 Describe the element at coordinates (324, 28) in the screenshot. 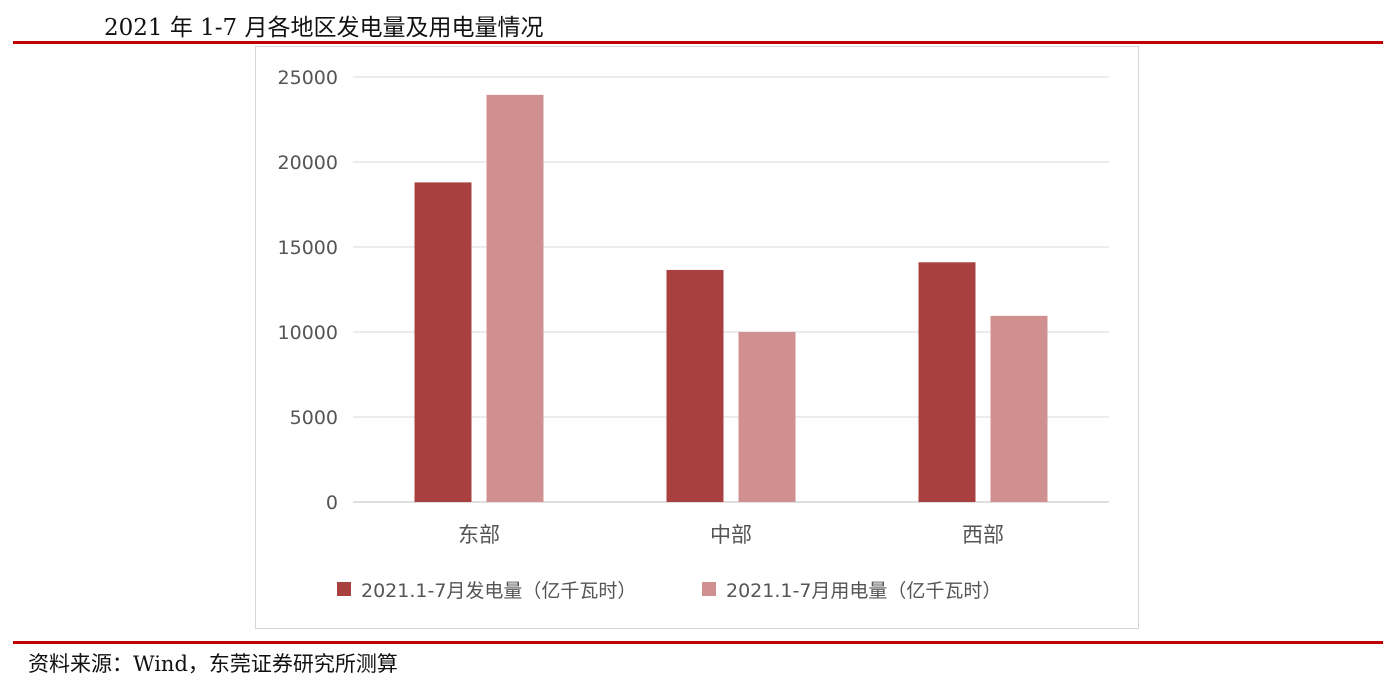

I see `page-title: 2021 年 1-7 月各地区发电量及用电量情况` at that location.